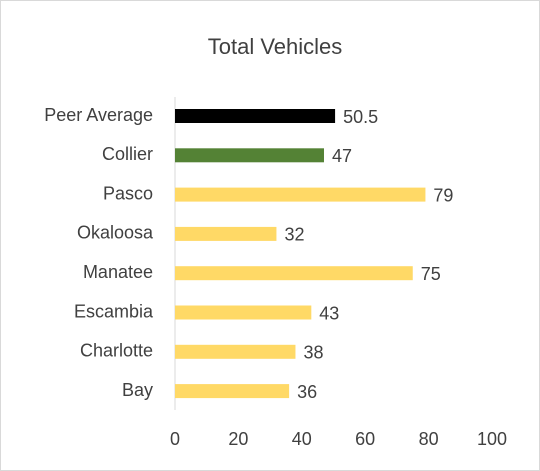 This screenshot has width=540, height=471. I want to click on data-label: 36, so click(307, 392).